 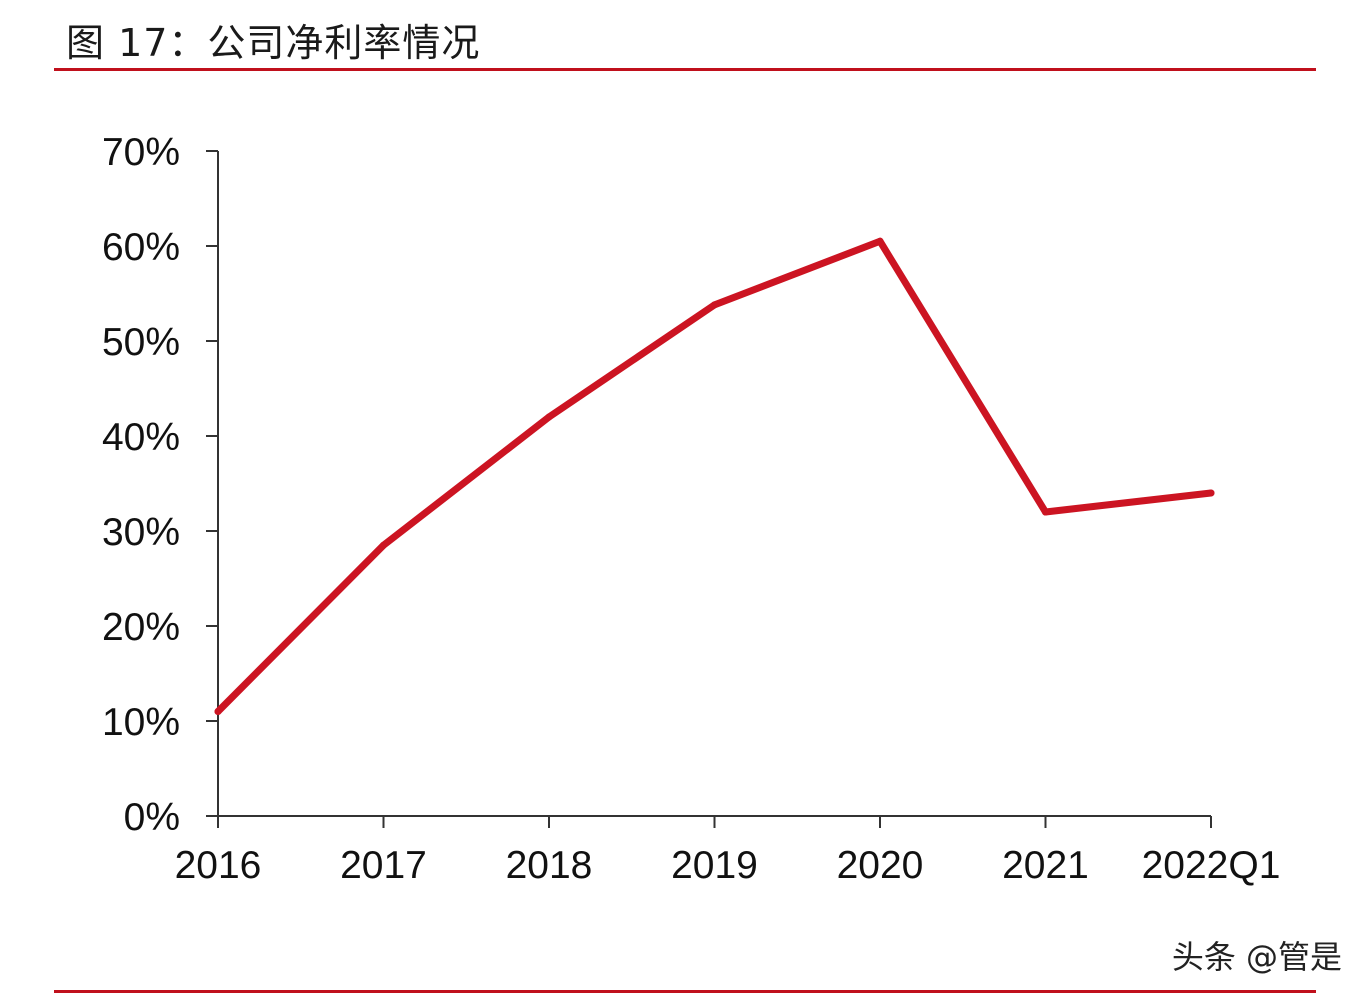 I want to click on y-tick-label: 10%, so click(x=141, y=722).